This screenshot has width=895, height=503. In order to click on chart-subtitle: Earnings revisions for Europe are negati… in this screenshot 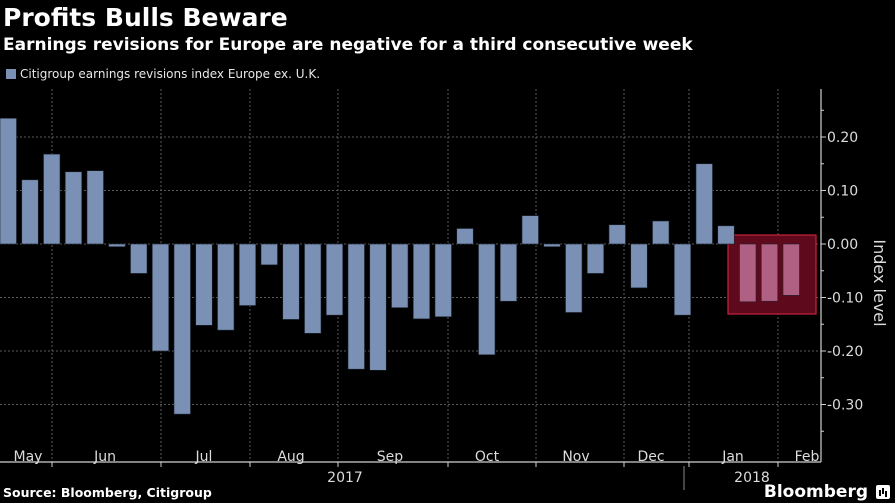, I will do `click(348, 45)`.